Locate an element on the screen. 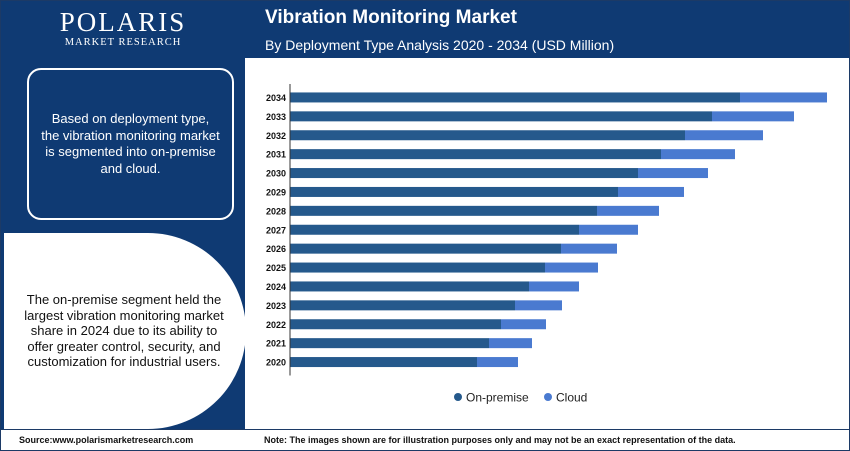 The width and height of the screenshot is (850, 451). bar-cloud-2028 is located at coordinates (628, 210).